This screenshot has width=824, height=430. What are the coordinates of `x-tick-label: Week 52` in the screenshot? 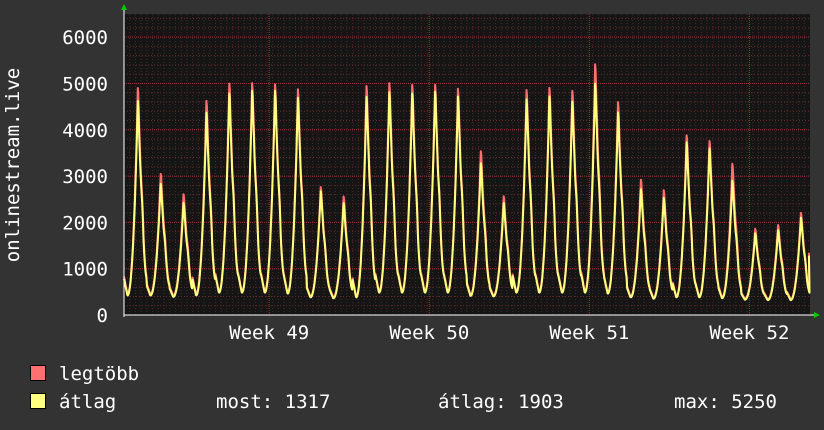 It's located at (749, 333).